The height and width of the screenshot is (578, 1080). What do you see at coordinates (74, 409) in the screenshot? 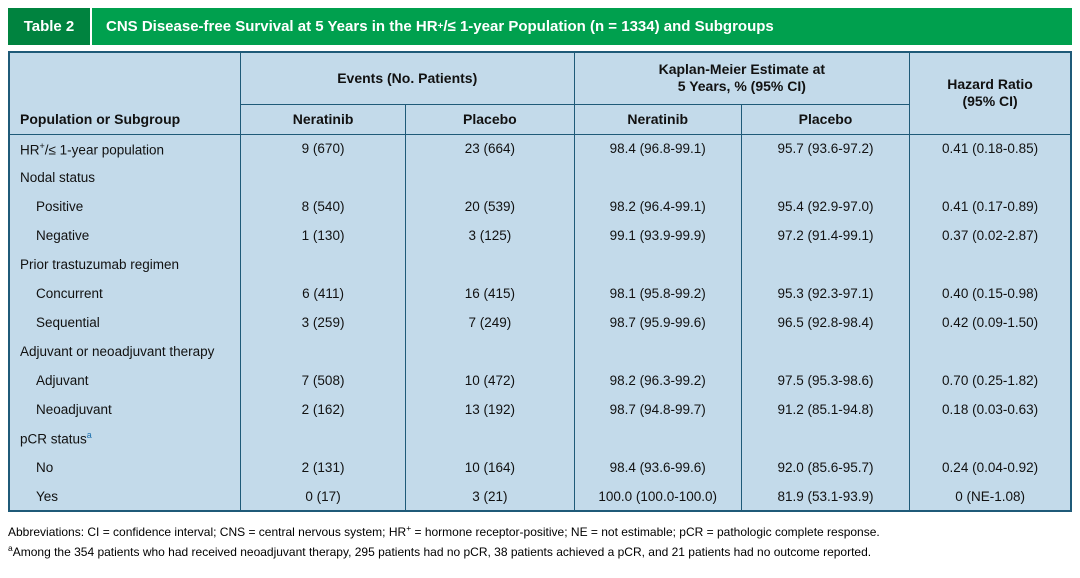
I see `row-label: Neoadjuvant` at bounding box center [74, 409].